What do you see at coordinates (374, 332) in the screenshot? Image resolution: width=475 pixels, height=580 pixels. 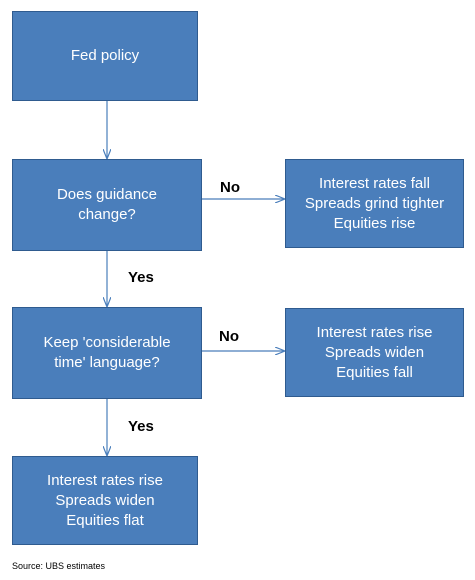 I see `node-outcome-drop-language-line: Interest rates rise` at bounding box center [374, 332].